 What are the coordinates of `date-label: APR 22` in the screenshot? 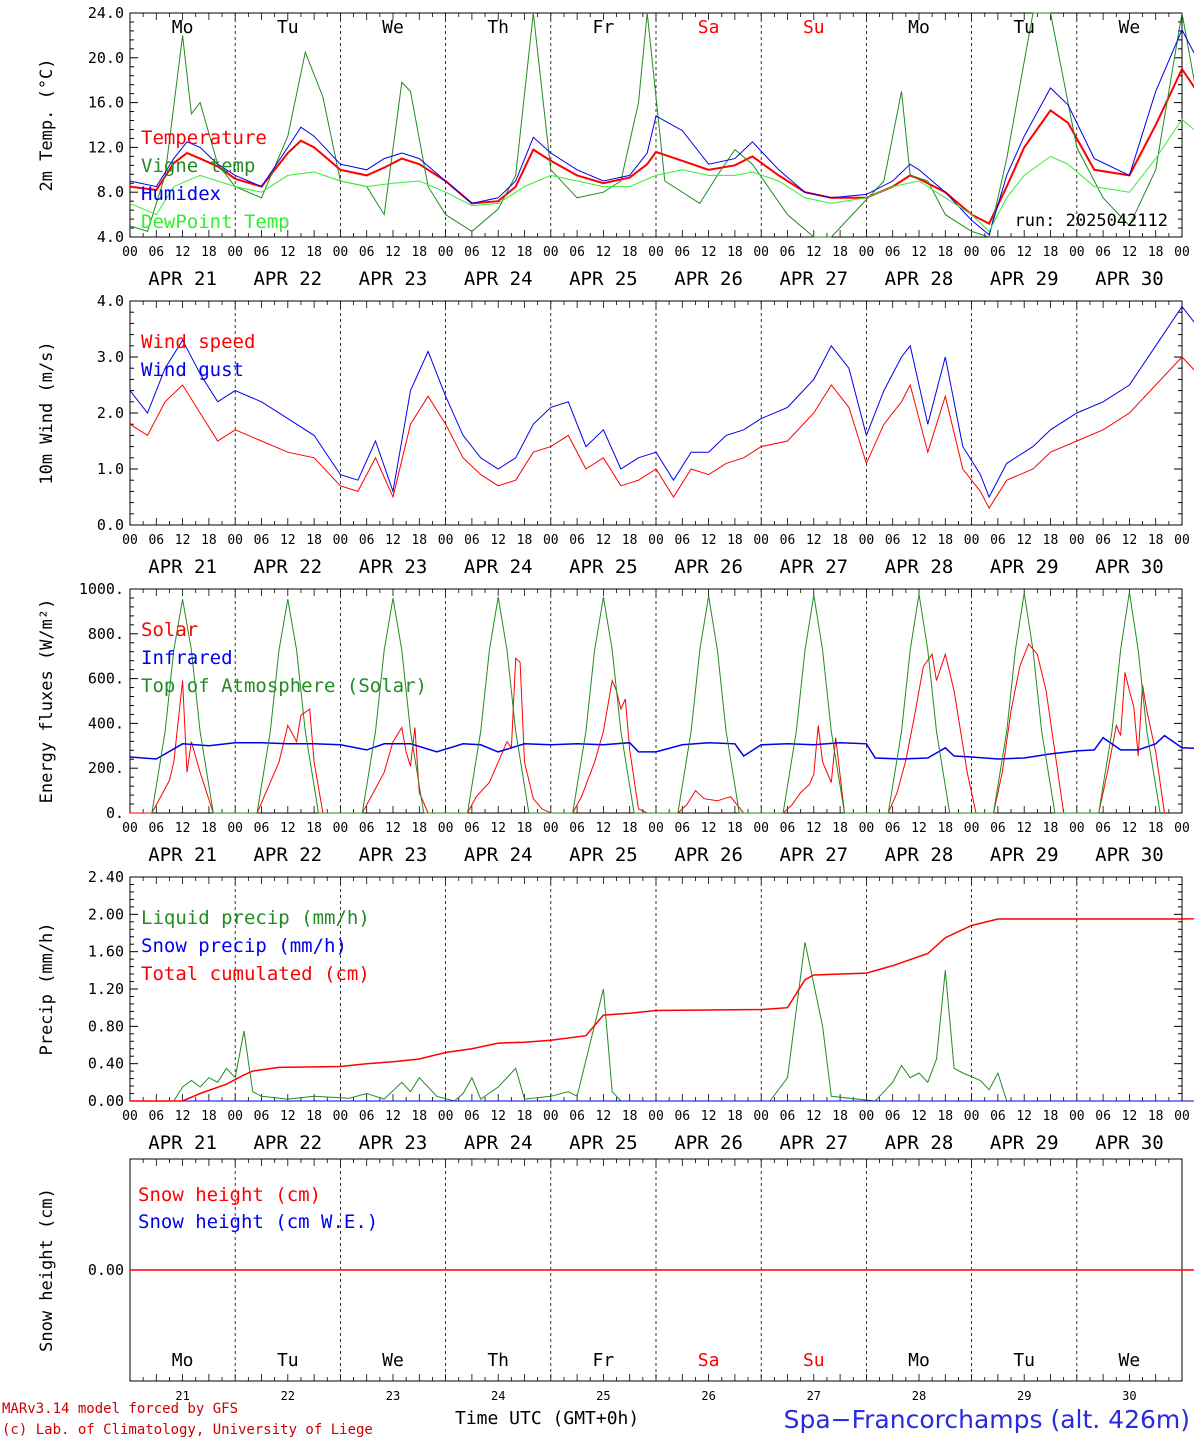 It's located at (287, 1143).